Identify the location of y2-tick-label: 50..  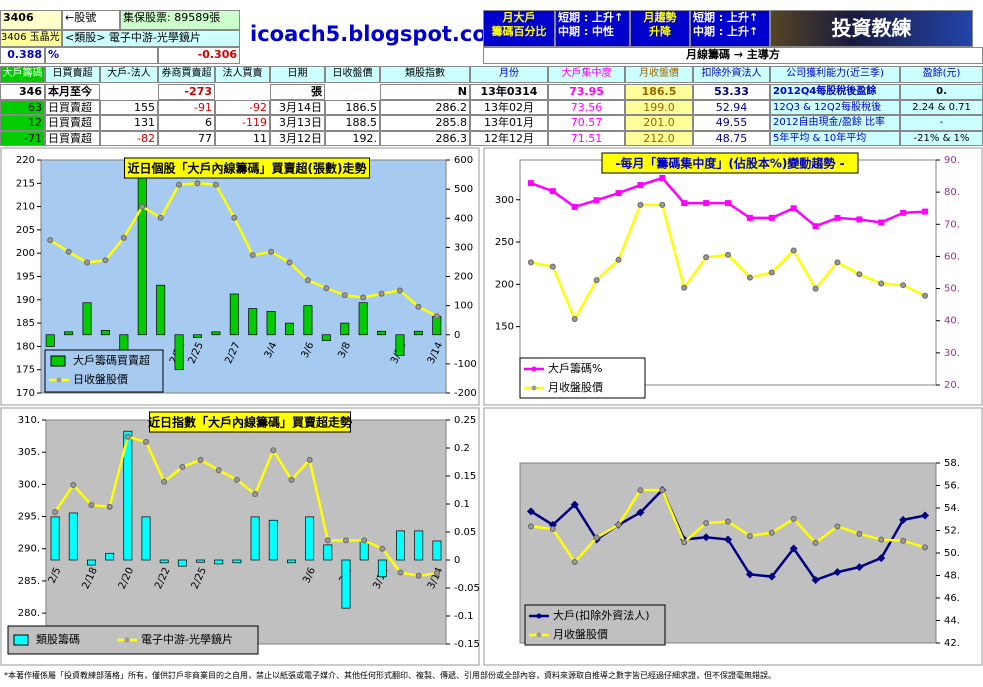
(952, 553).